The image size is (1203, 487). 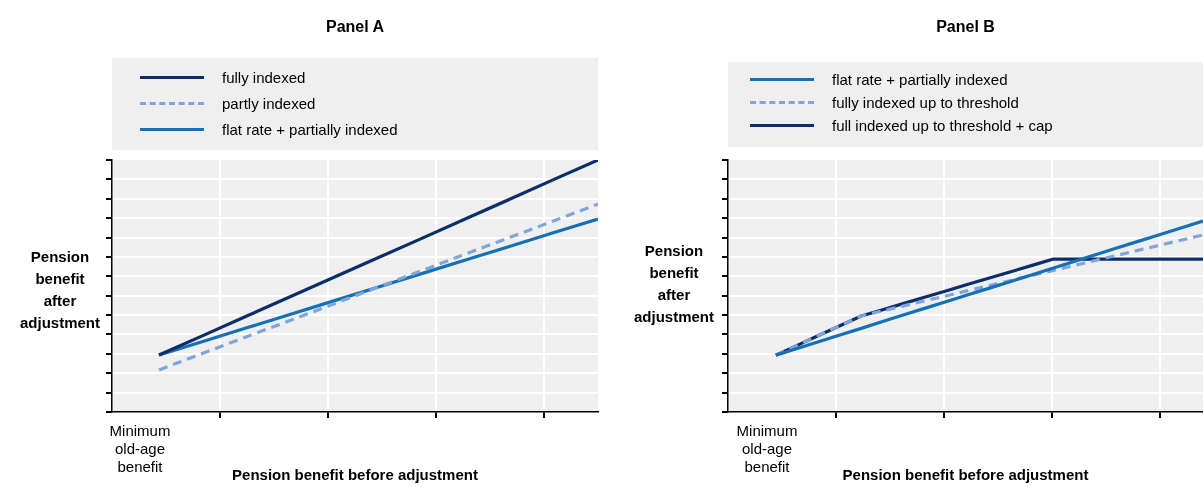 I want to click on chart-title: Panel A, so click(x=355, y=27).